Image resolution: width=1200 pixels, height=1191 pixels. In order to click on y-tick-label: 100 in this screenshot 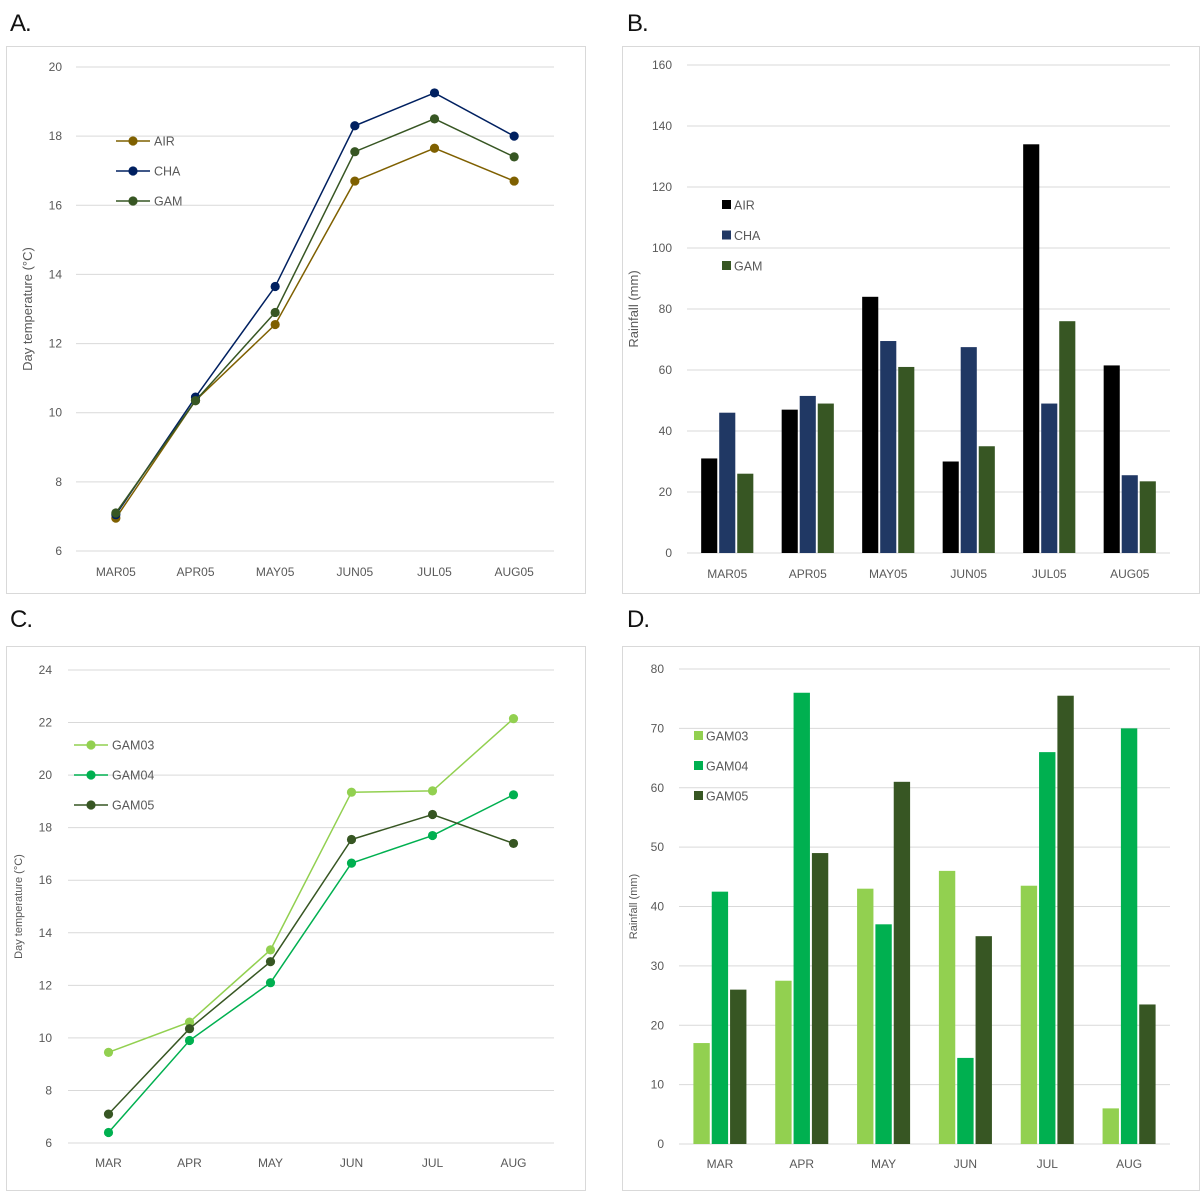, I will do `click(662, 248)`.